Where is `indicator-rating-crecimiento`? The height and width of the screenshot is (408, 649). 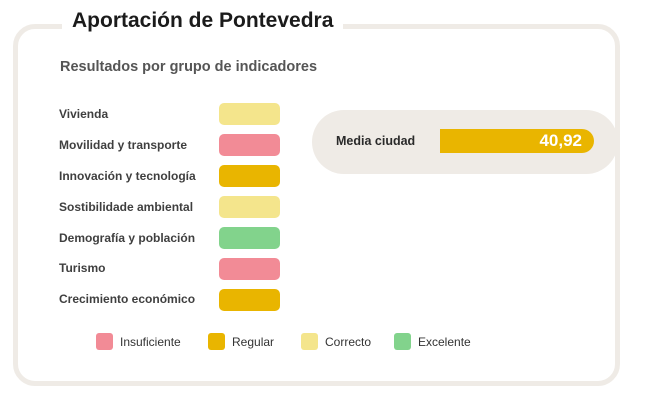
indicator-rating-crecimiento is located at coordinates (249, 300).